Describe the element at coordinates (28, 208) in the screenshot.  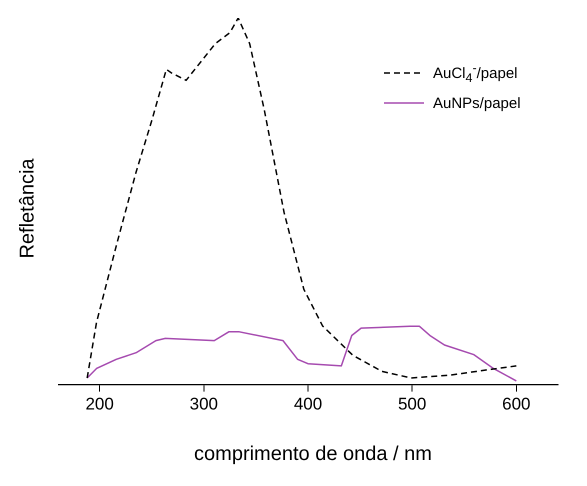
I see `y-axis-title: Refletância` at that location.